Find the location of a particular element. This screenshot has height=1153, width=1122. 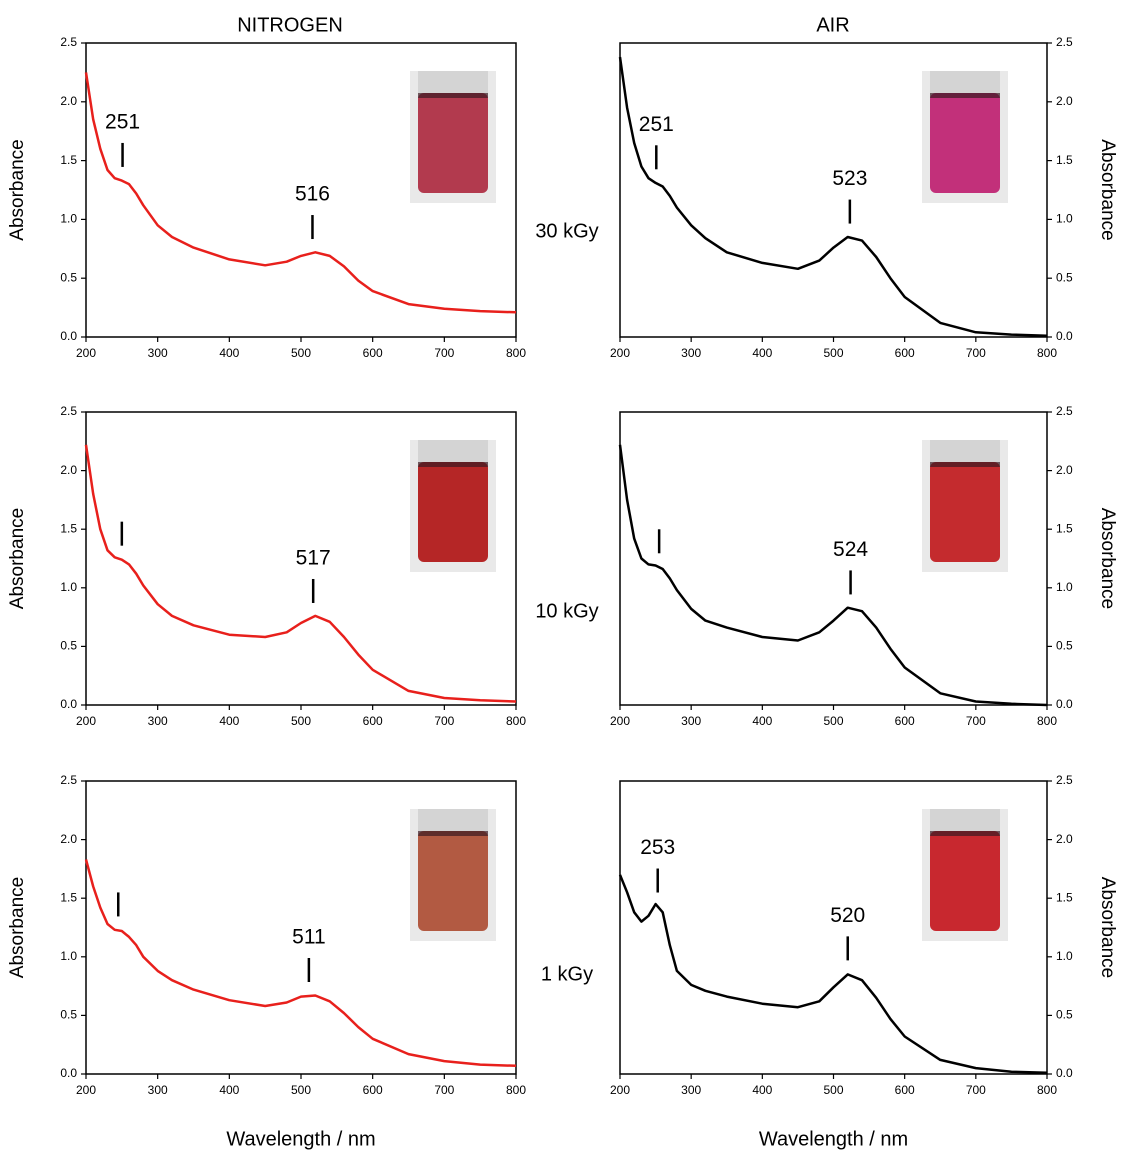

row-label: 10 kGy is located at coordinates (566, 611).